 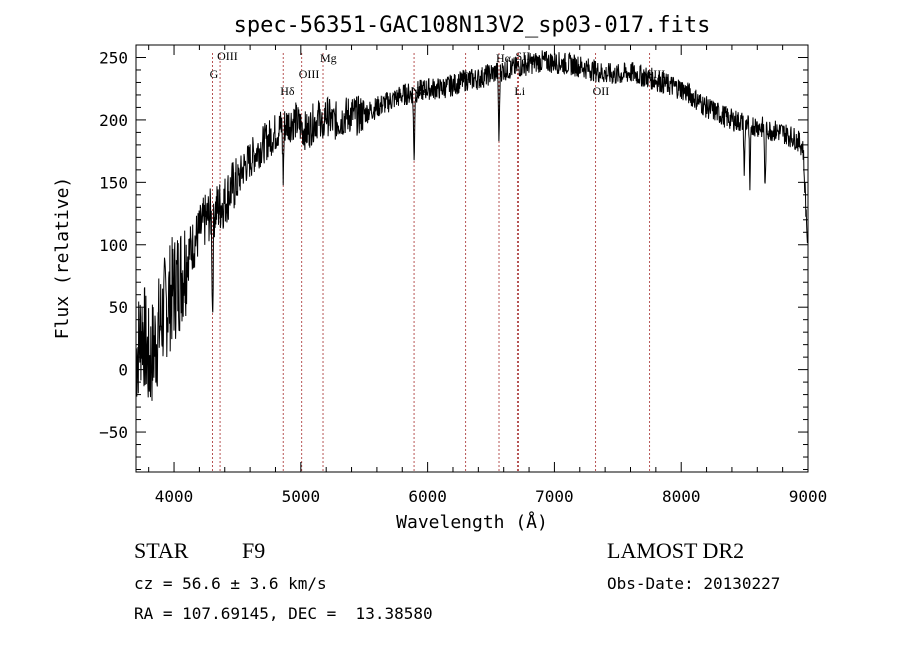 I want to click on line-label-9: Li, so click(x=519, y=91).